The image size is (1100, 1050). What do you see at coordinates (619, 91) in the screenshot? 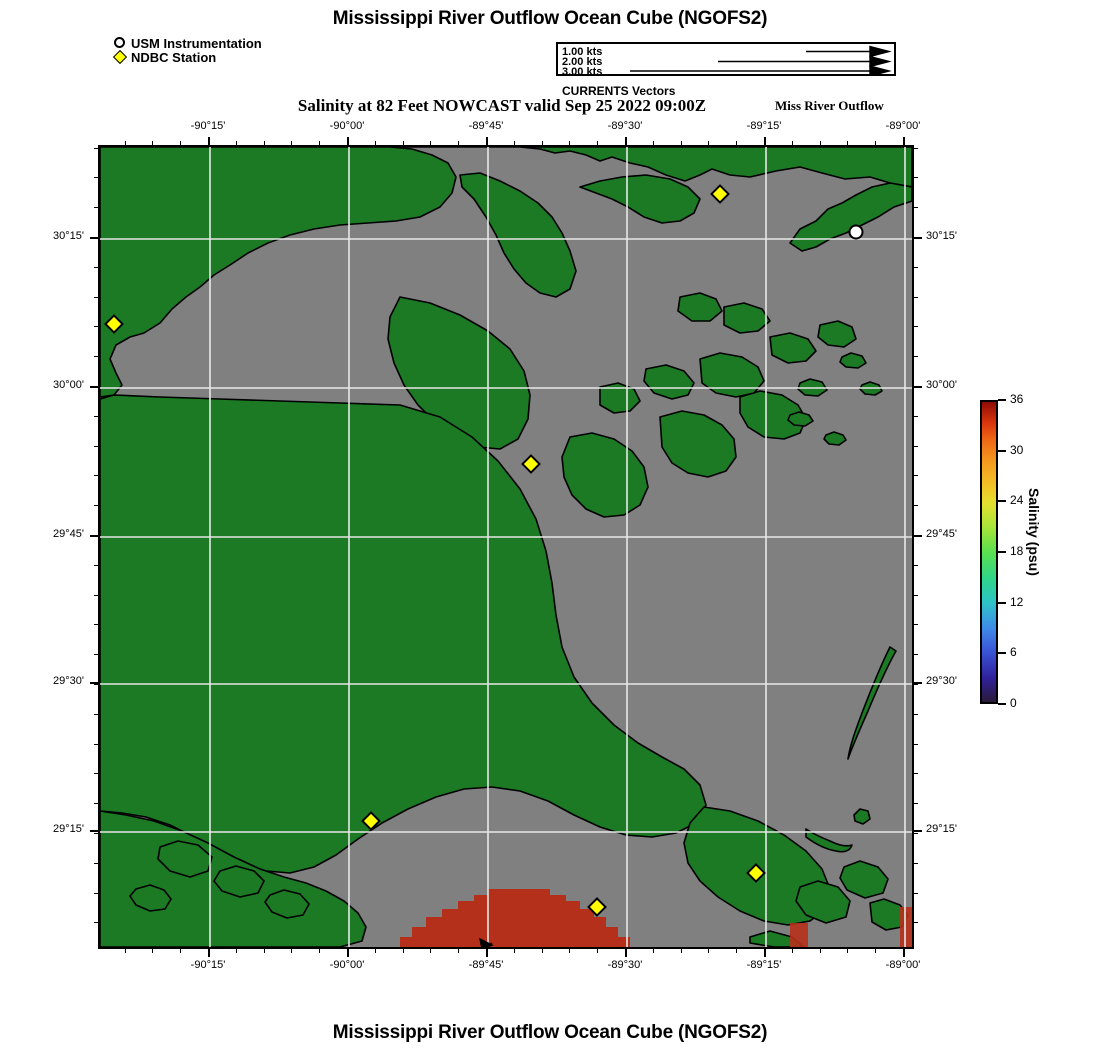
I see `currents-vectors-caption: CURRENTS Vectors` at bounding box center [619, 91].